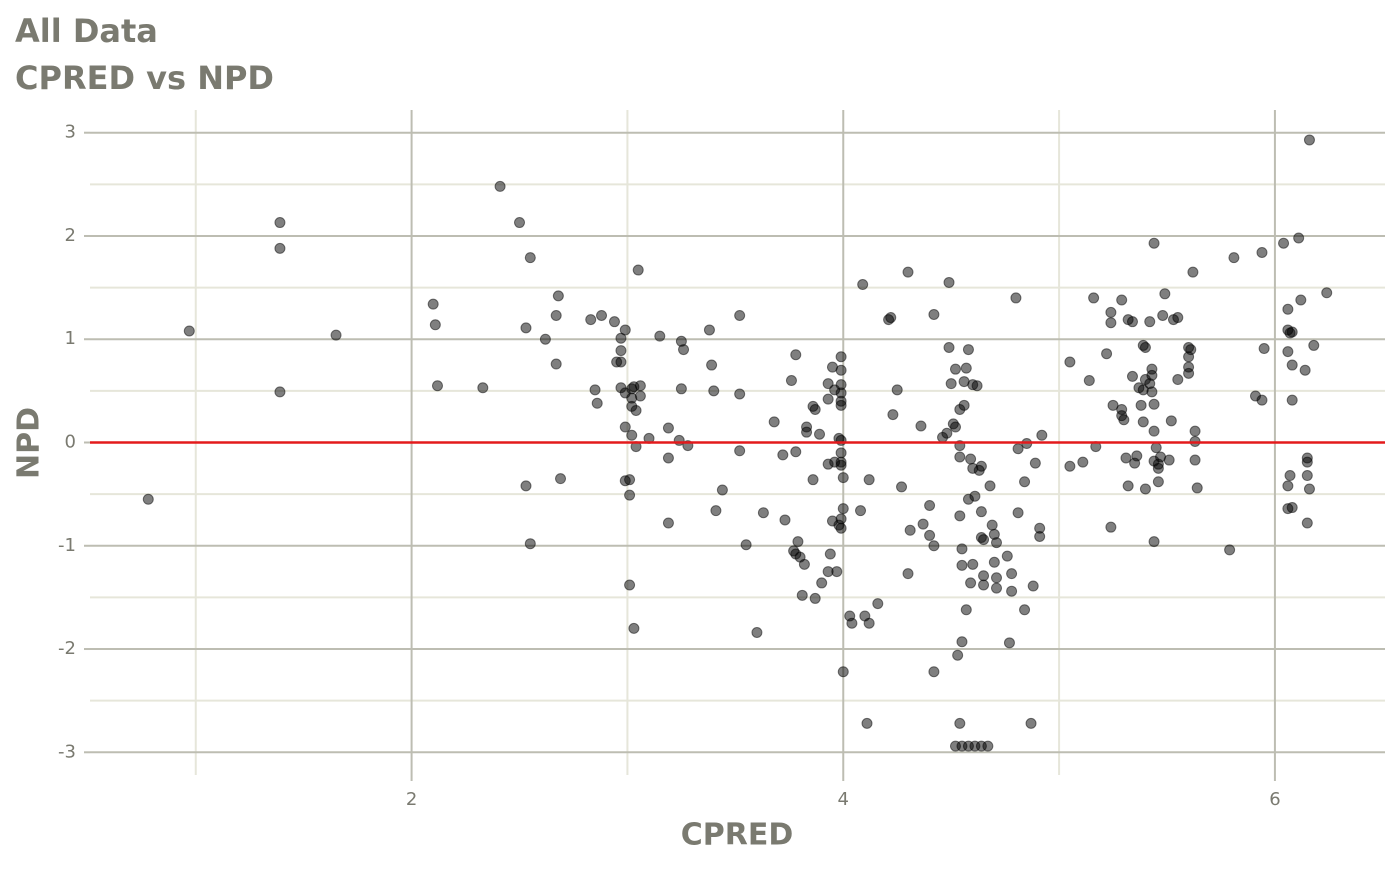 The width and height of the screenshot is (1400, 869). What do you see at coordinates (411, 799) in the screenshot?
I see `x-tick-label: 2` at bounding box center [411, 799].